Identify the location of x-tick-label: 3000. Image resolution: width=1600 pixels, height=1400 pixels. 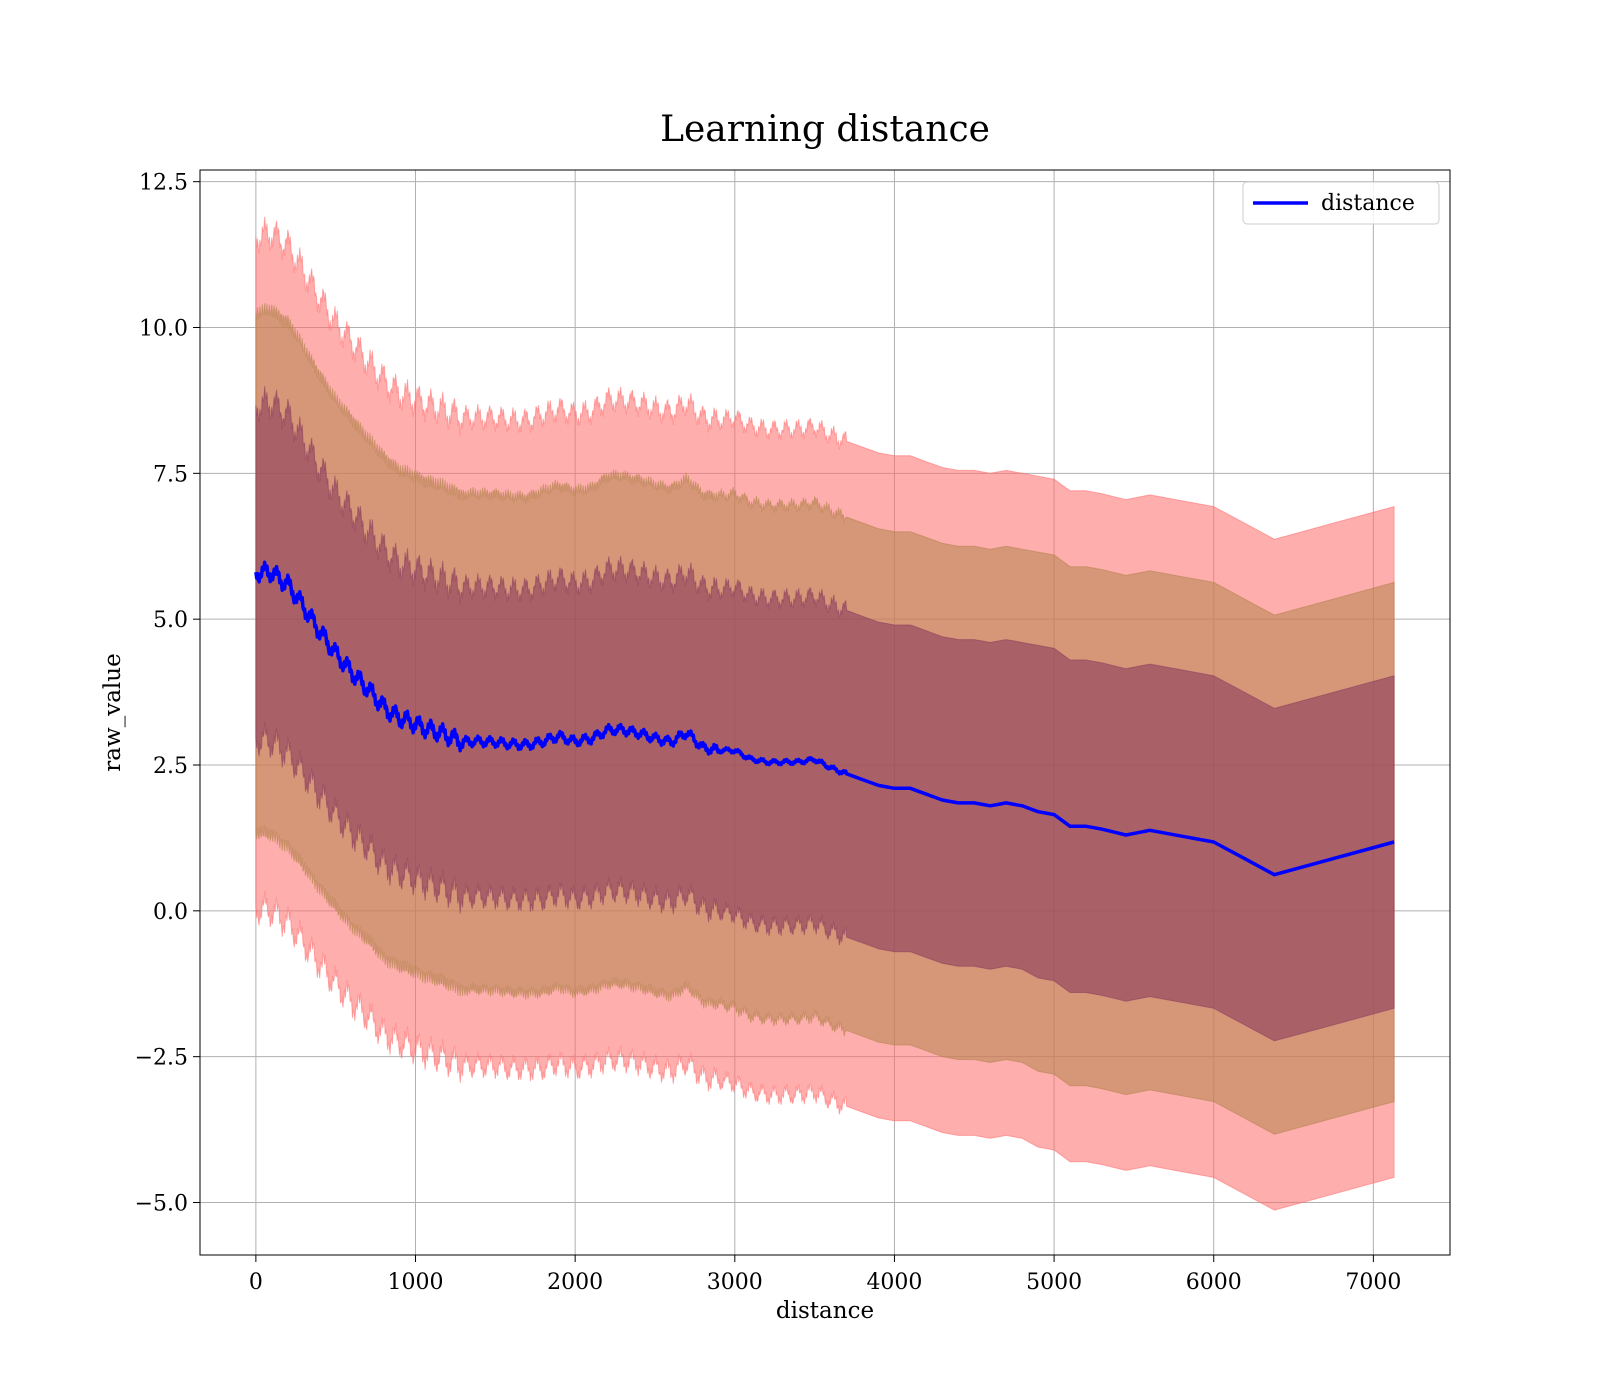
(735, 1282).